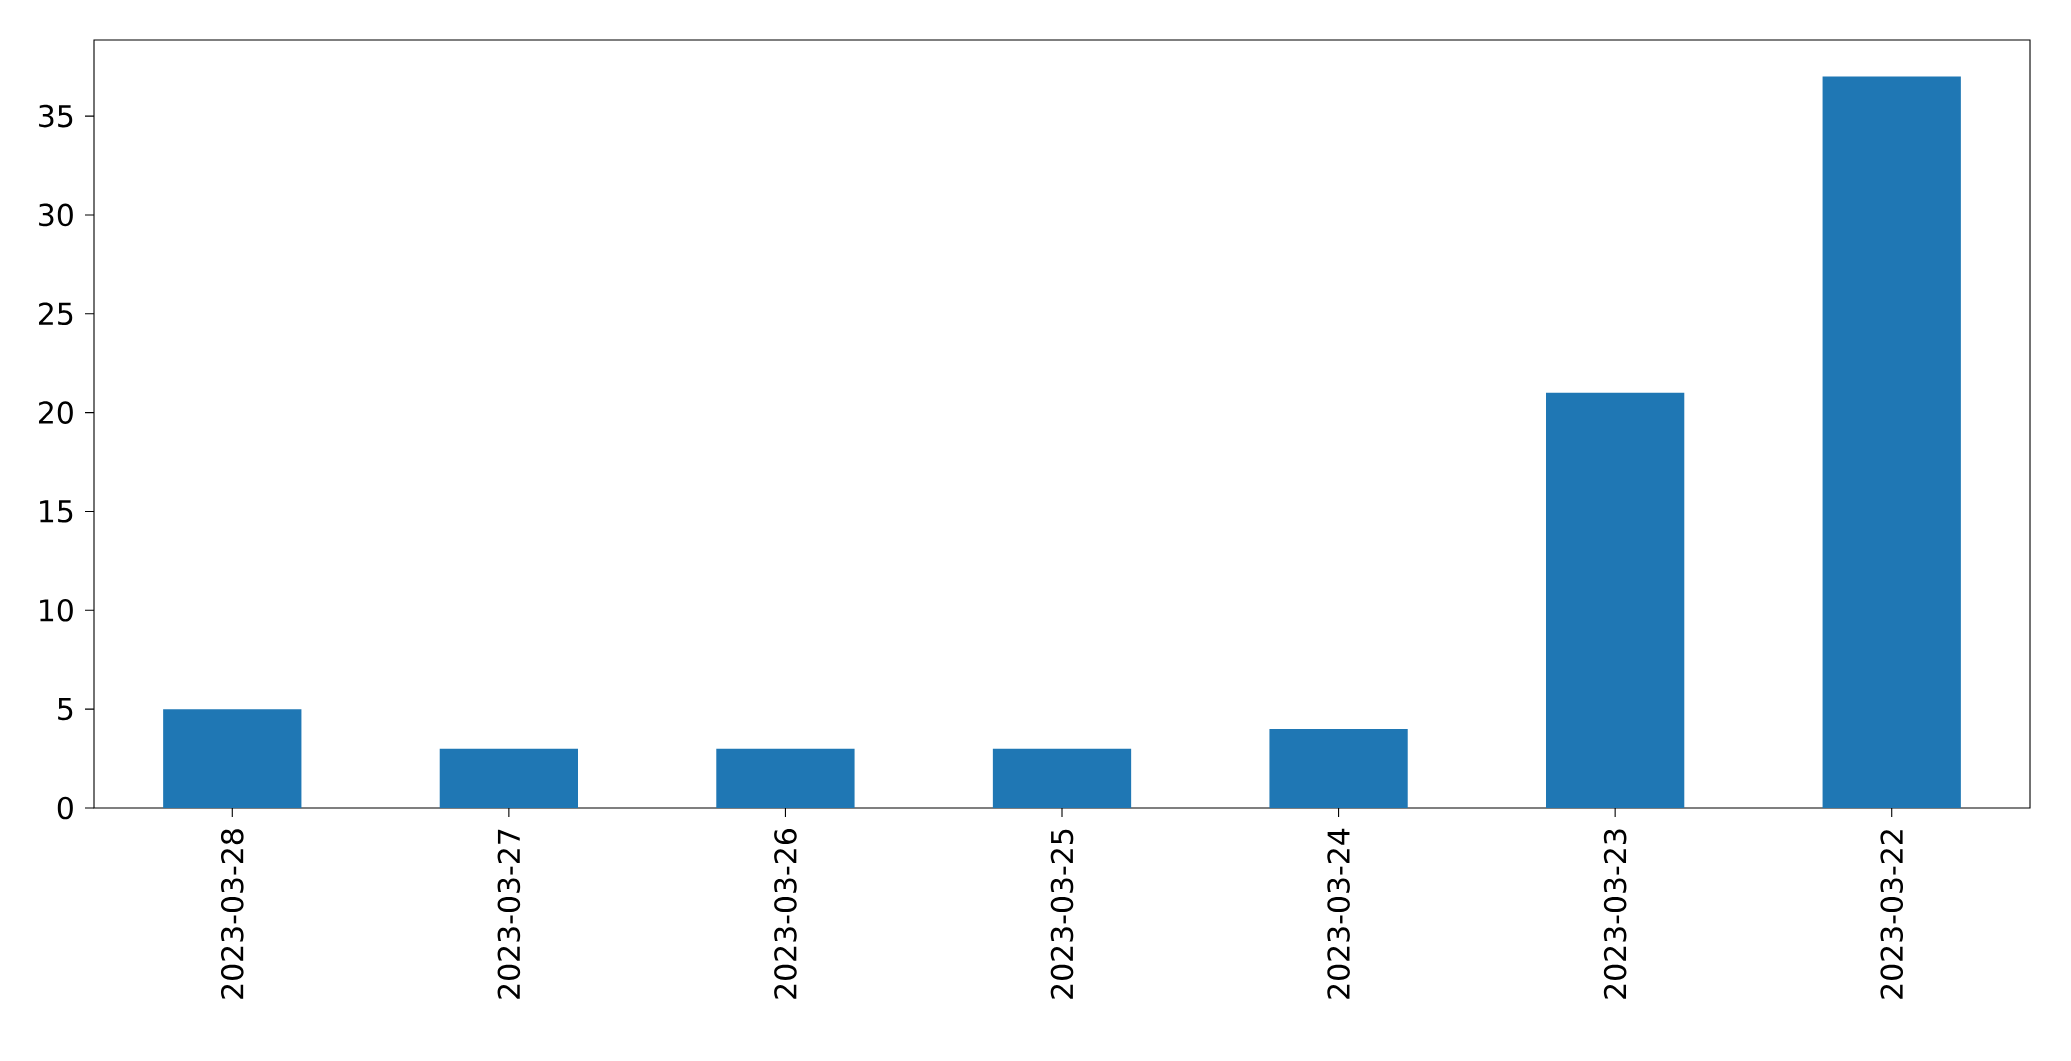  What do you see at coordinates (232, 914) in the screenshot?
I see `x-tick-label: 2023-03-28` at bounding box center [232, 914].